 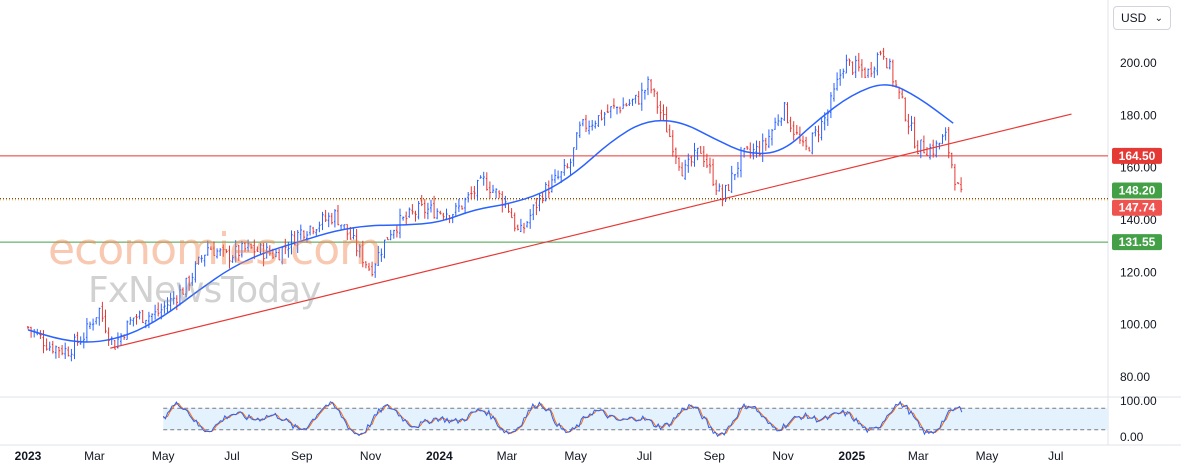 I want to click on y-tick-label: 140.00, so click(x=1138, y=220).